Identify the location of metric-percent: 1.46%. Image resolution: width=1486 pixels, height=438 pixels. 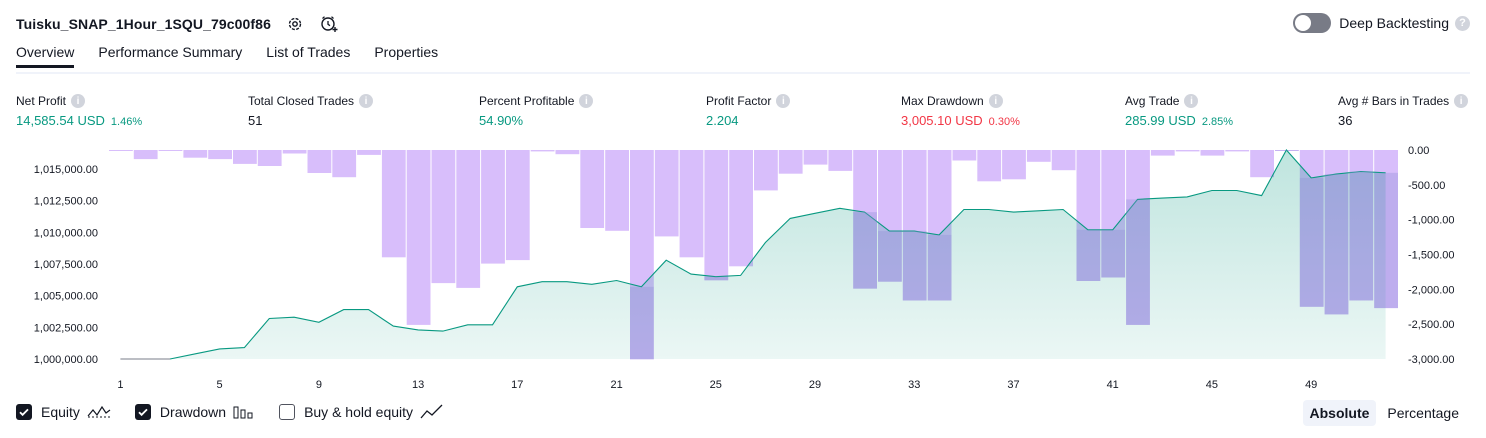
(126, 122).